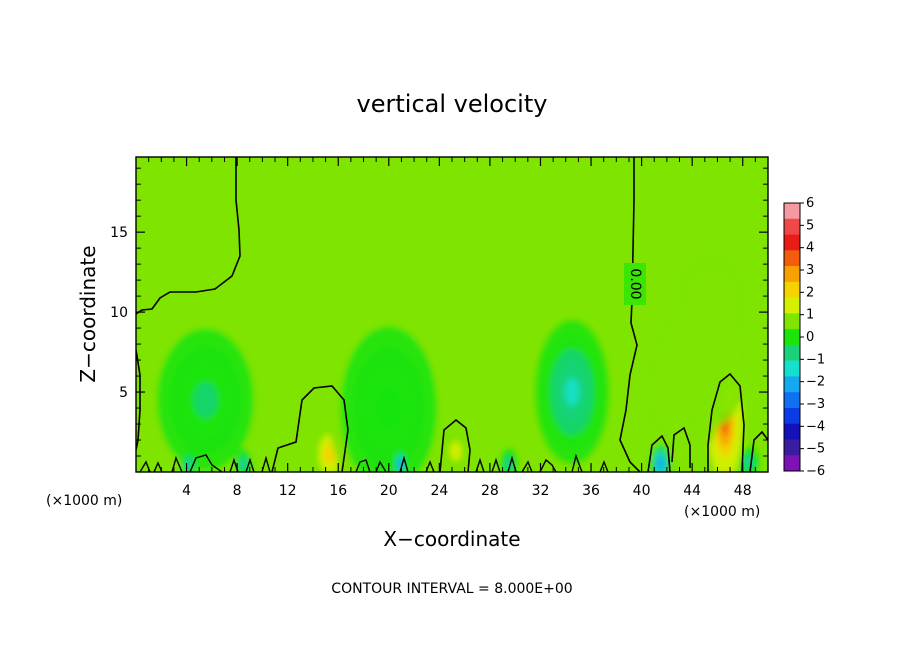 The height and width of the screenshot is (654, 904). I want to click on x-tick-label: 20, so click(389, 491).